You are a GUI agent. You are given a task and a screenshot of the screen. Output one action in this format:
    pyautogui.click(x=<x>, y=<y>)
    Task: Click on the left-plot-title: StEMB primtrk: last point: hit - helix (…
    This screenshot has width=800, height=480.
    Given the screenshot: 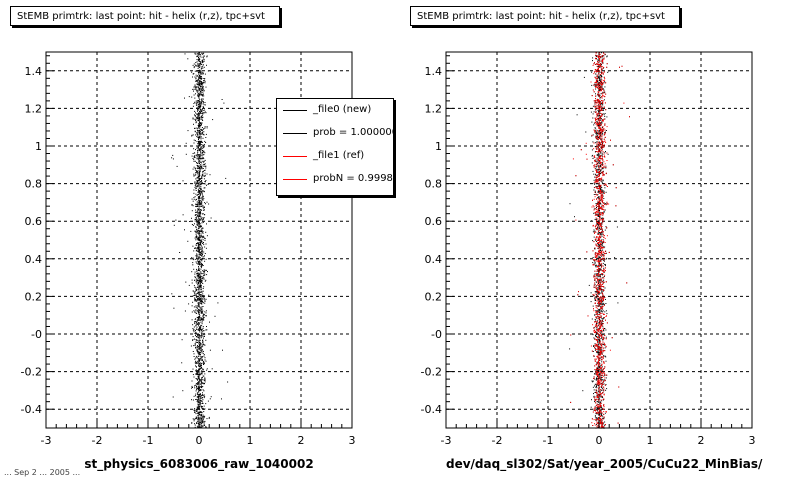 What is the action you would take?
    pyautogui.click(x=145, y=16)
    